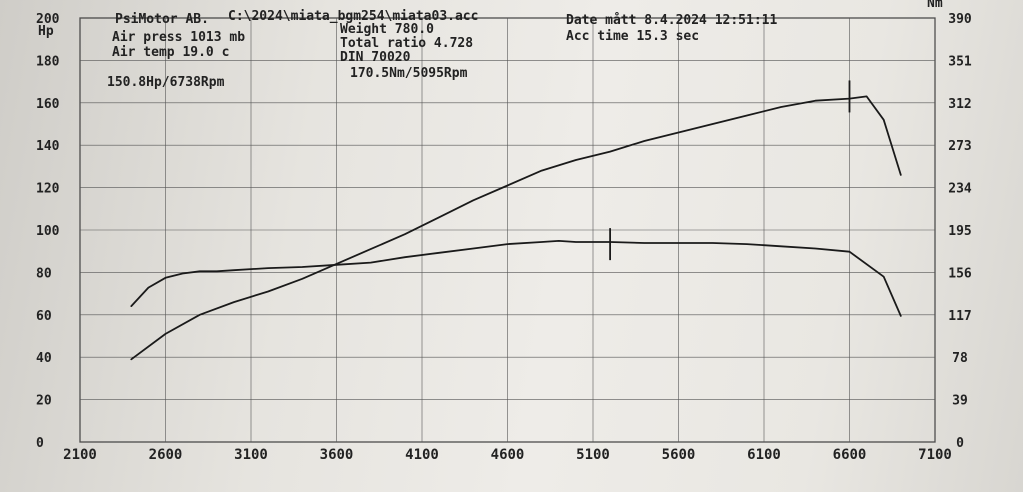 The image size is (1023, 492). I want to click on peak-power: 150.8Hp/6738Rpm, so click(166, 82).